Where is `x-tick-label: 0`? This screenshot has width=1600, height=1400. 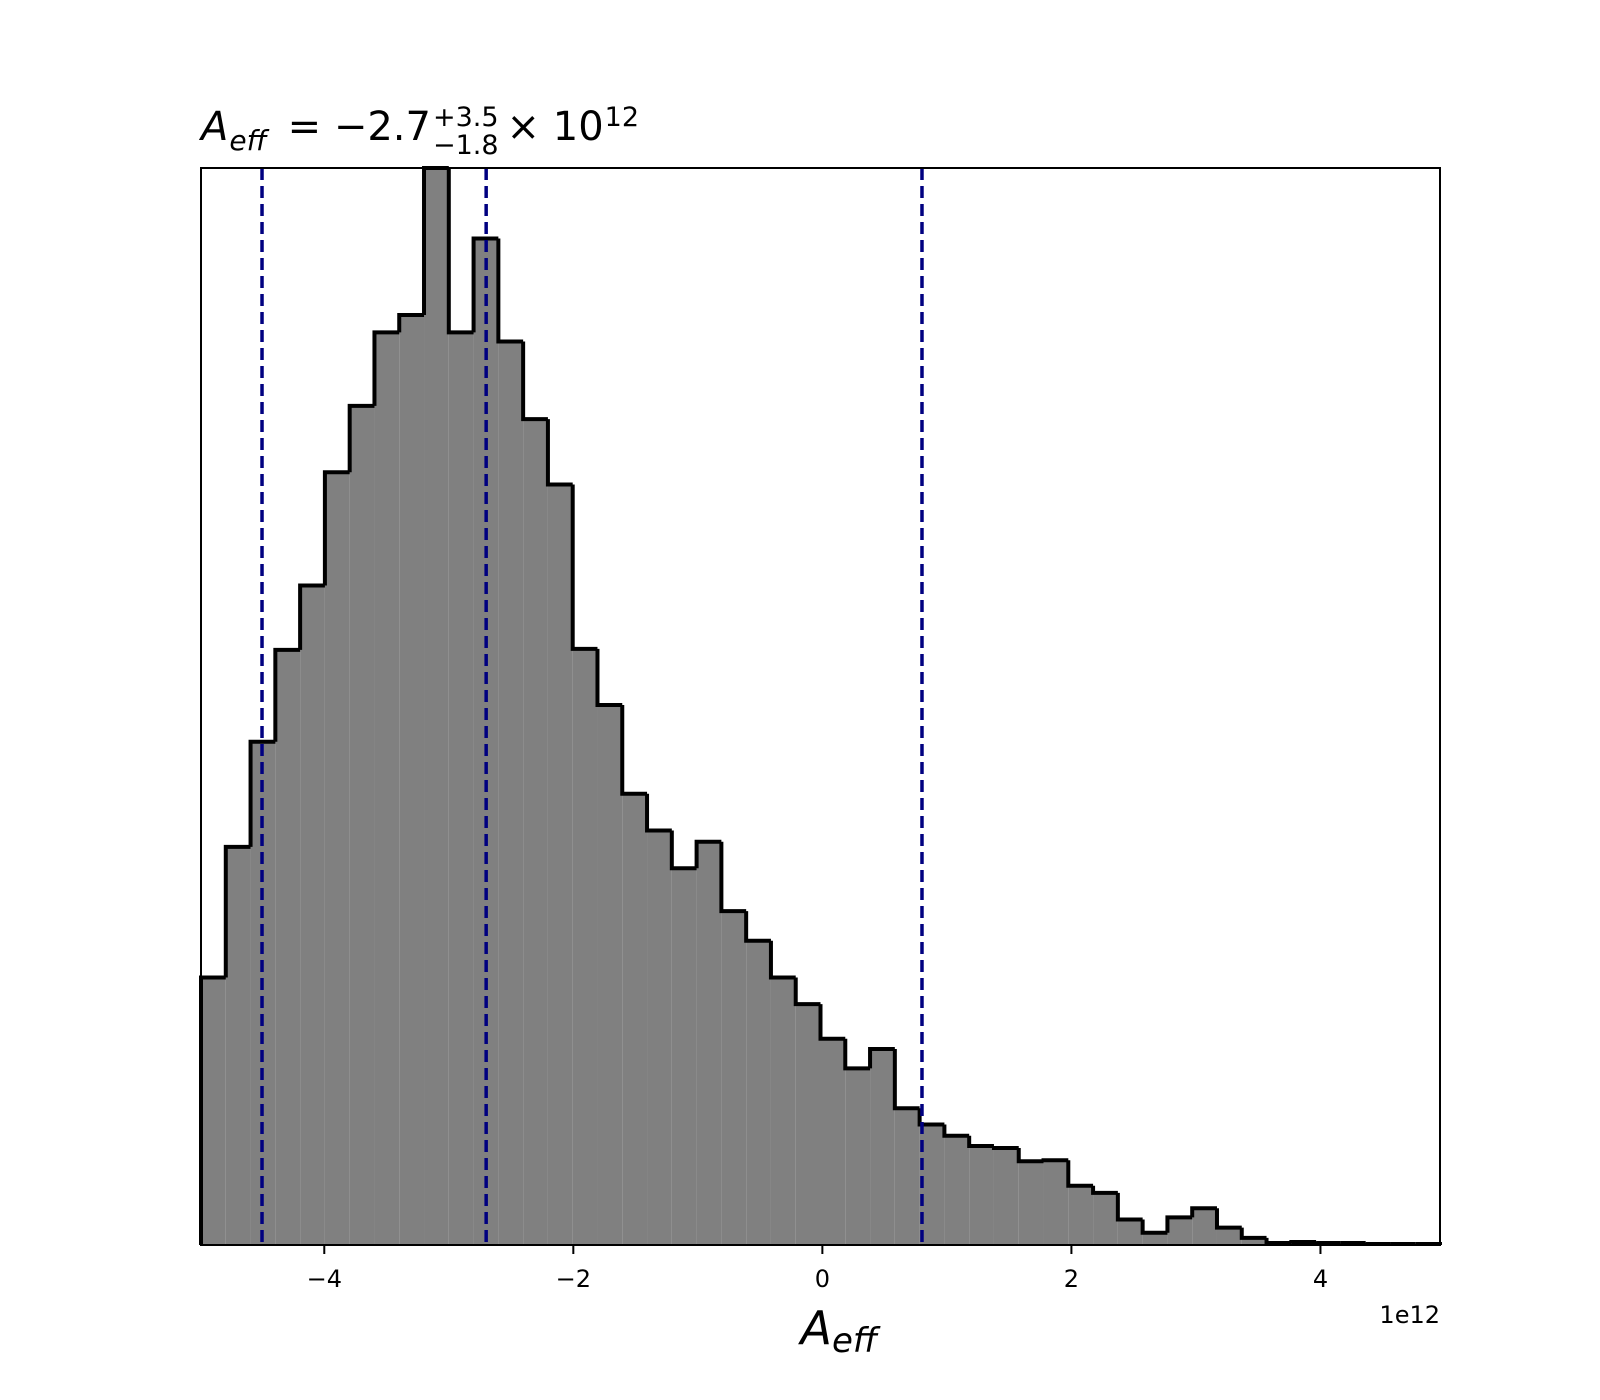 x-tick-label: 0 is located at coordinates (822, 1279).